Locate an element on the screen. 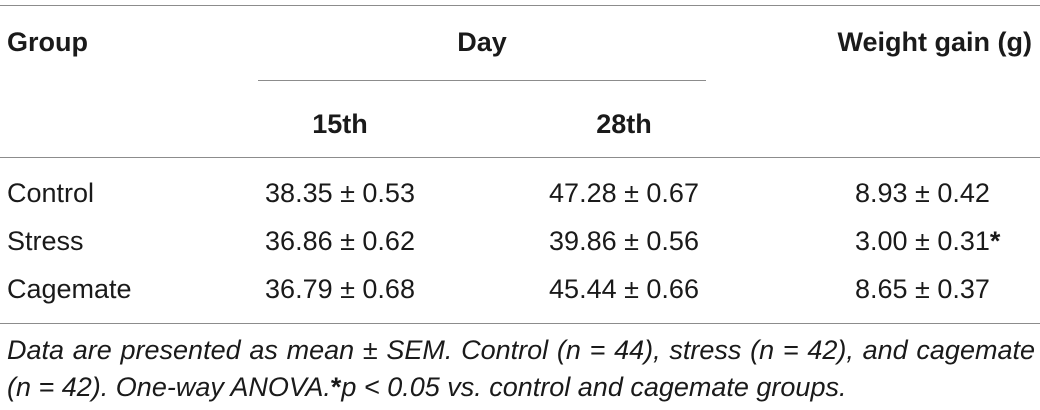 Image resolution: width=1040 pixels, height=410 pixels. row-stress-group: Stress is located at coordinates (45, 241).